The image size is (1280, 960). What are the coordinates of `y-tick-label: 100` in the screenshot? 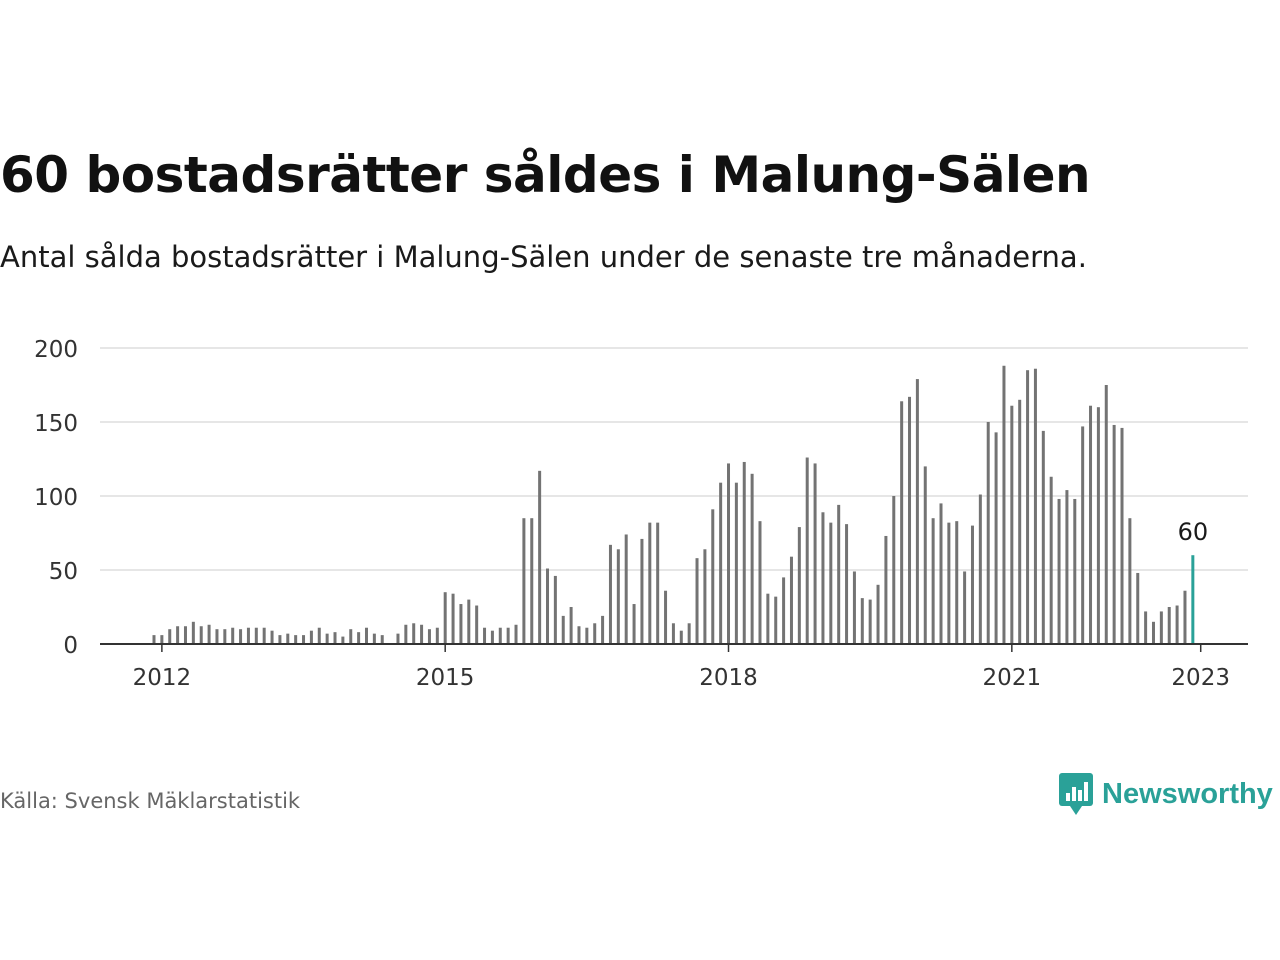 It's located at (56, 498).